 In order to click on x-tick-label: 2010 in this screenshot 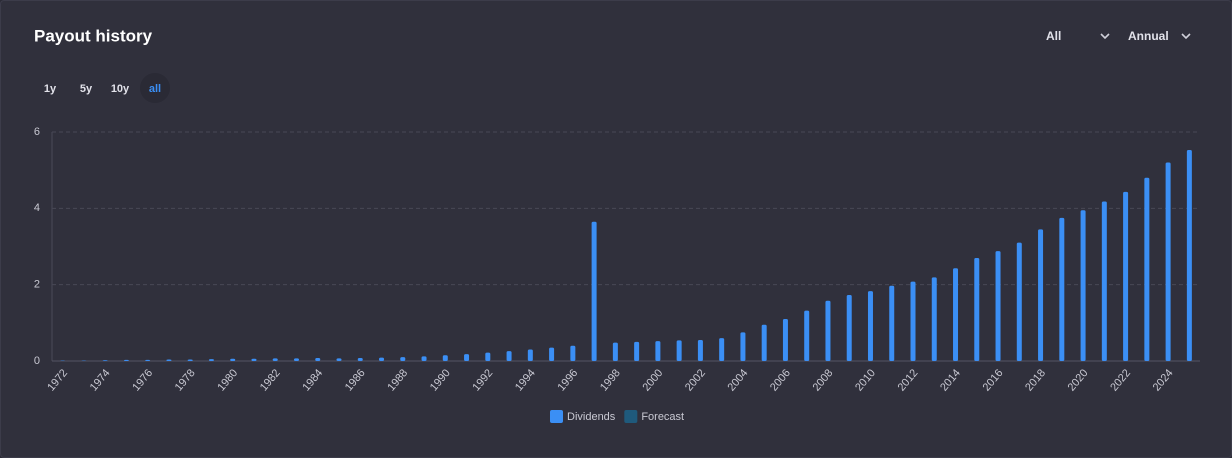, I will do `click(865, 380)`.